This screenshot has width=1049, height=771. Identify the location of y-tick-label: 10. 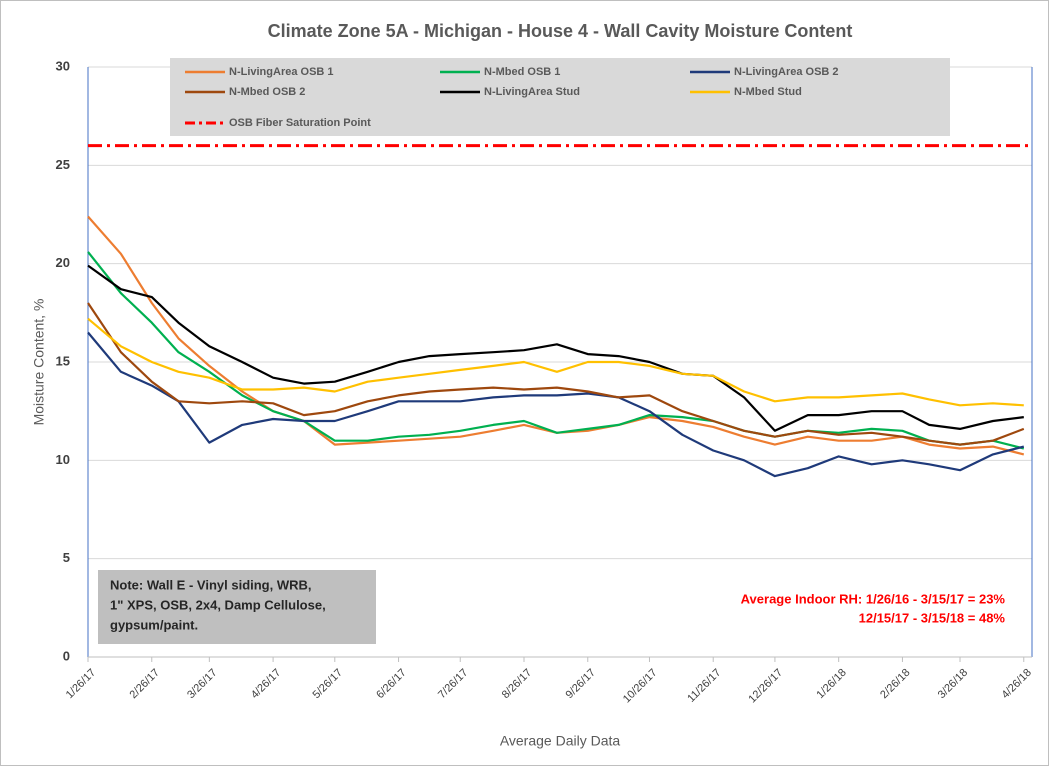
(63, 459).